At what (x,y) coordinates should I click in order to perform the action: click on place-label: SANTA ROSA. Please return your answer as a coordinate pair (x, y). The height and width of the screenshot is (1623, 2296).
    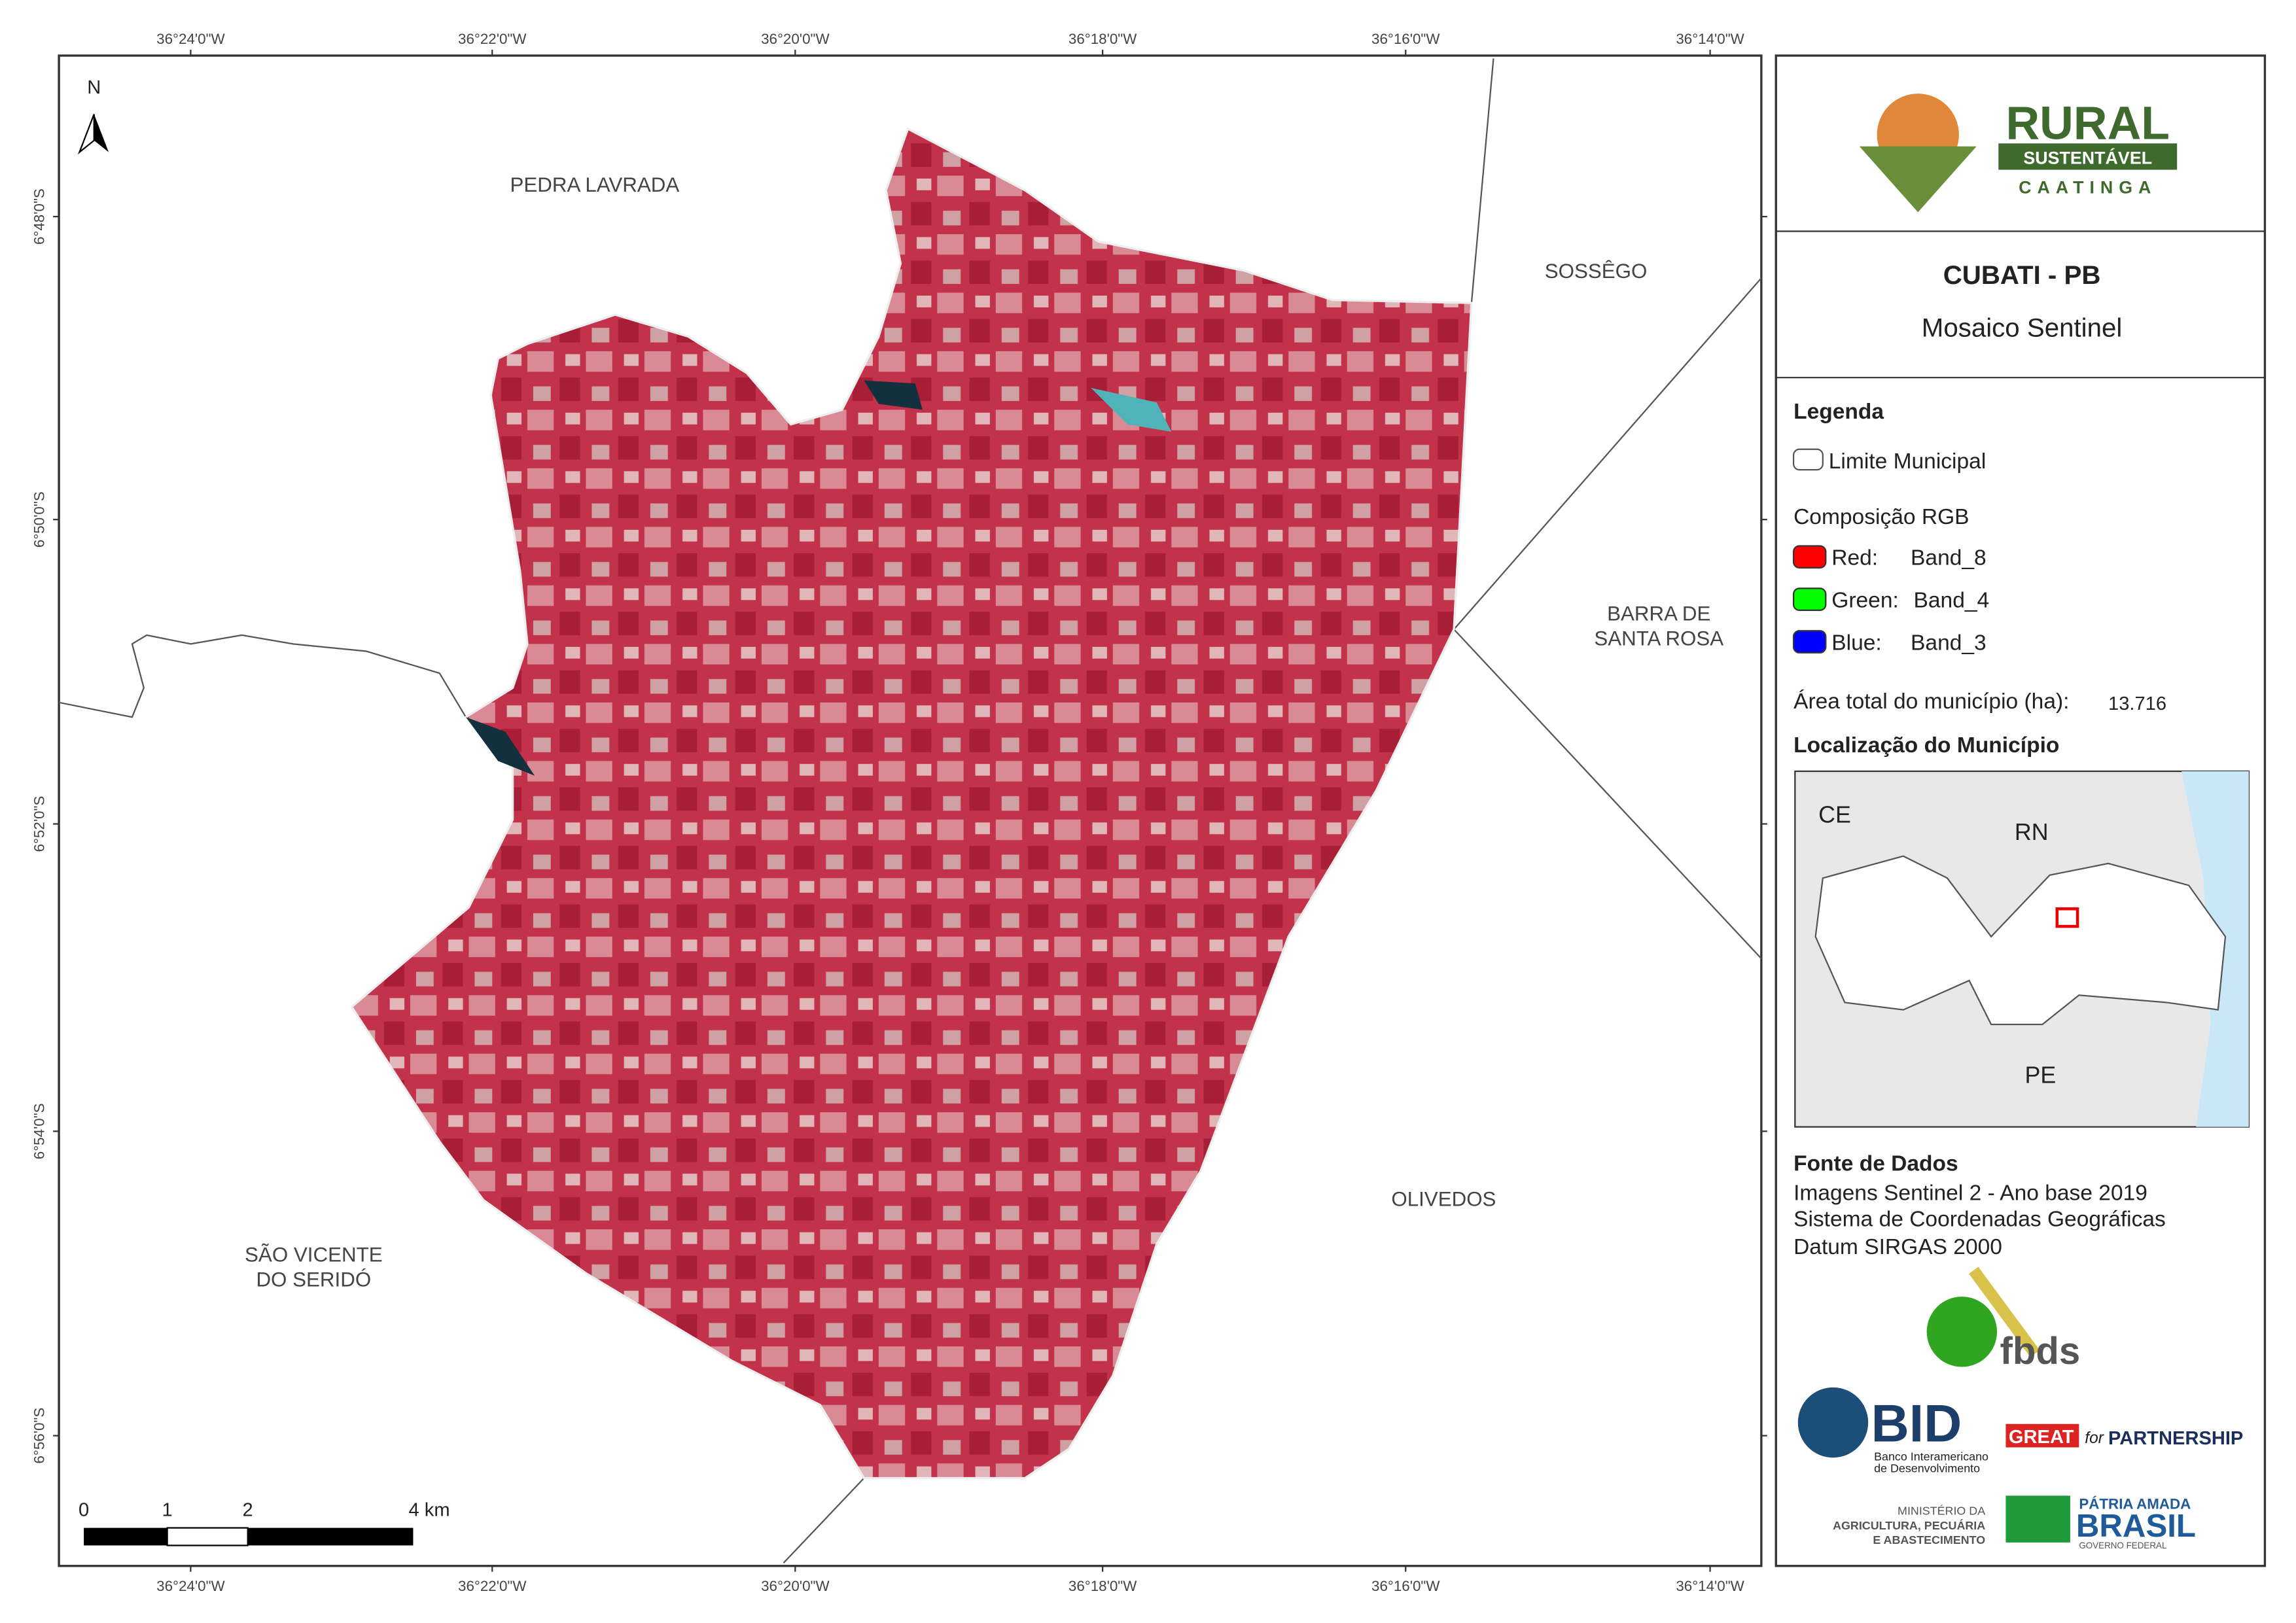
    Looking at the image, I should click on (1658, 639).